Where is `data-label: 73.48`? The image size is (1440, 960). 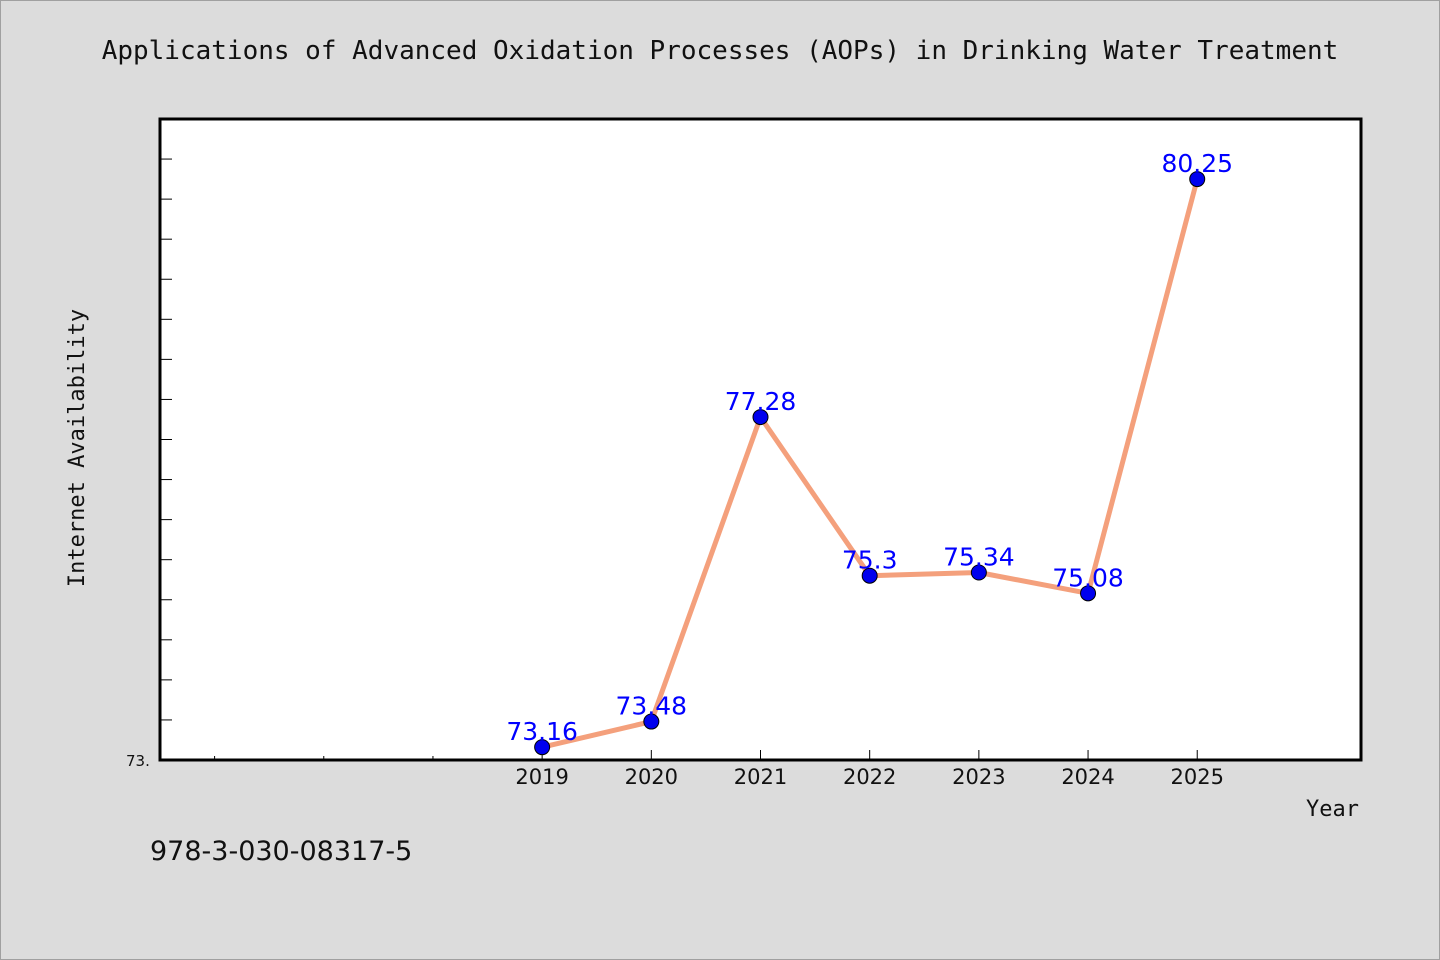 data-label: 73.48 is located at coordinates (652, 706).